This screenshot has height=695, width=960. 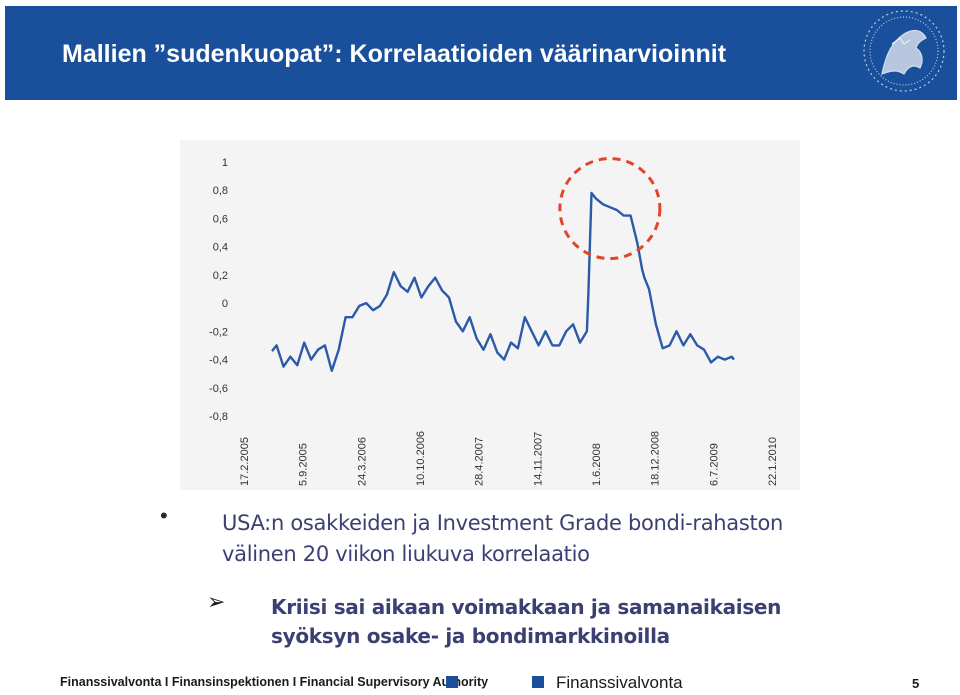 I want to click on lion-emblem-icon, so click(x=904, y=51).